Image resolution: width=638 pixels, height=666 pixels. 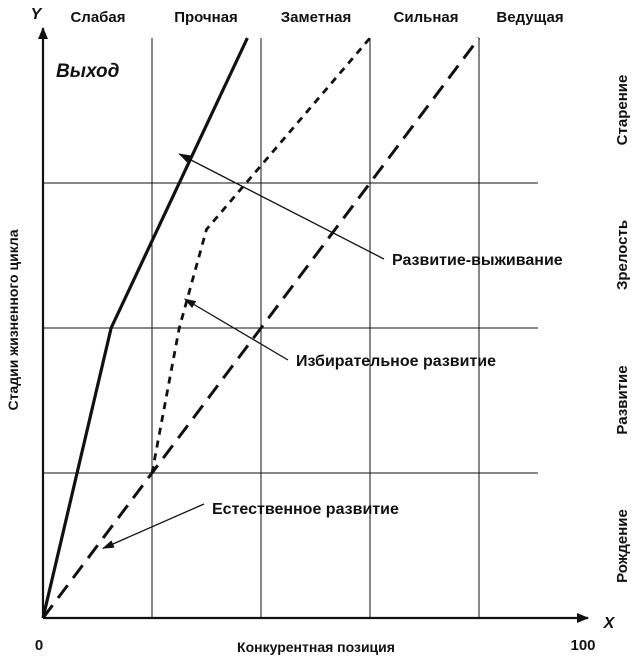 What do you see at coordinates (37, 14) in the screenshot?
I see `y-axis-letter: Y` at bounding box center [37, 14].